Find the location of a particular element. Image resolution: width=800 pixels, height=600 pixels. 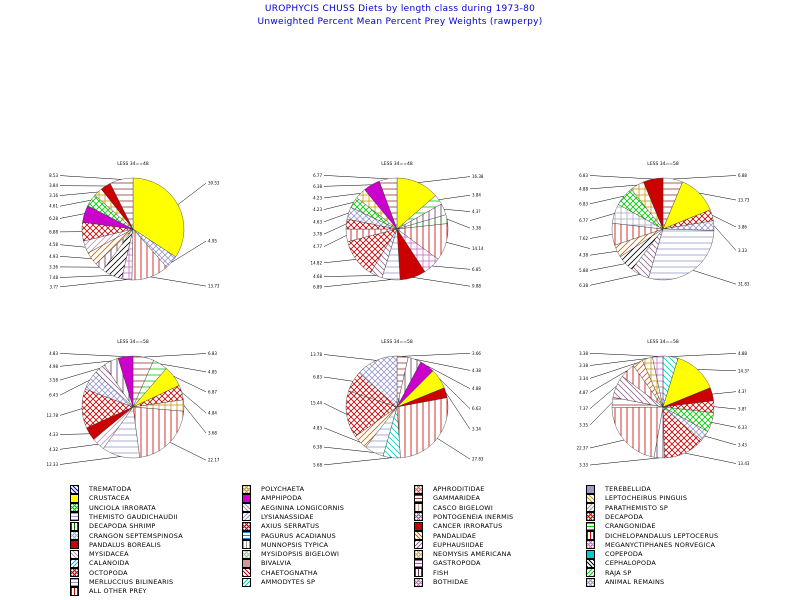

data-label: 3.84 is located at coordinates (476, 195).